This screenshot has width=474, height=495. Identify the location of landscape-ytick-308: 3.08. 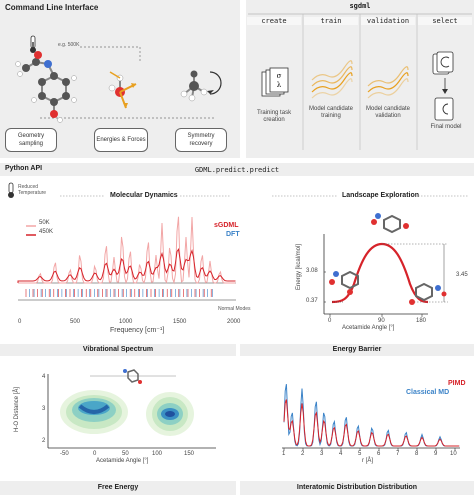
(312, 271).